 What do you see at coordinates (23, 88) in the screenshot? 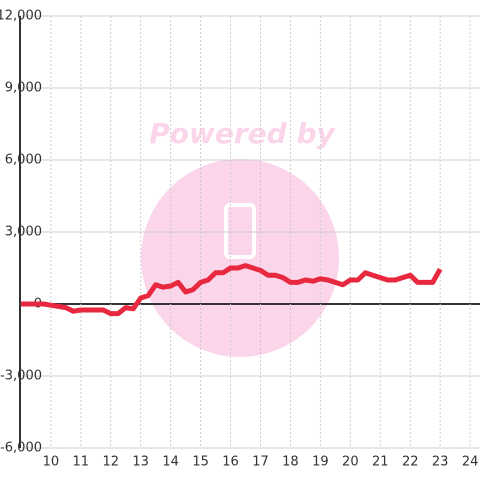
I see `y-tick-label: 9,000` at bounding box center [23, 88].